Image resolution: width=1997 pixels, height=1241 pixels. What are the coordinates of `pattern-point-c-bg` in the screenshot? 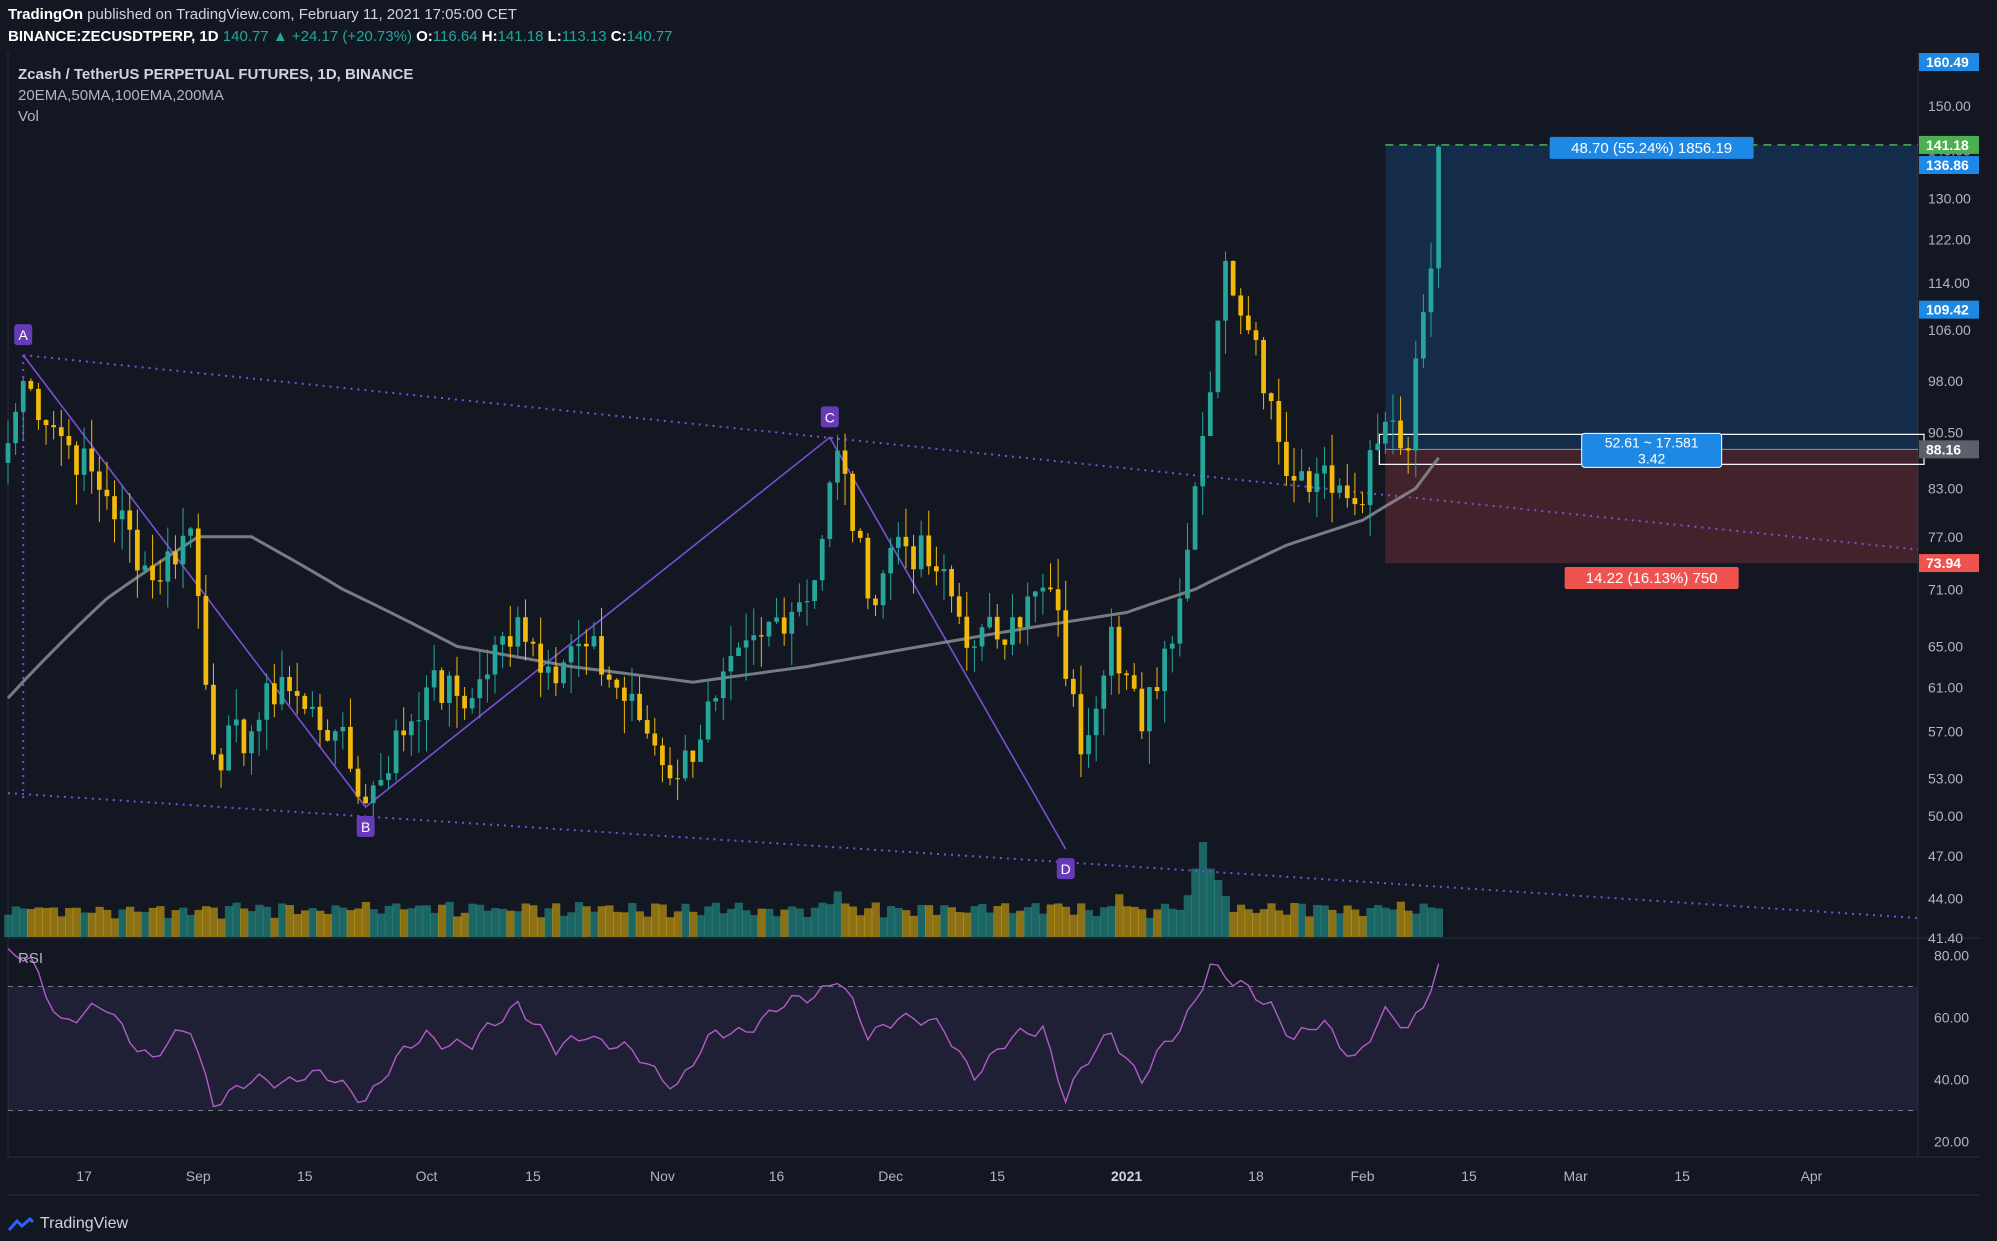 It's located at (829, 417).